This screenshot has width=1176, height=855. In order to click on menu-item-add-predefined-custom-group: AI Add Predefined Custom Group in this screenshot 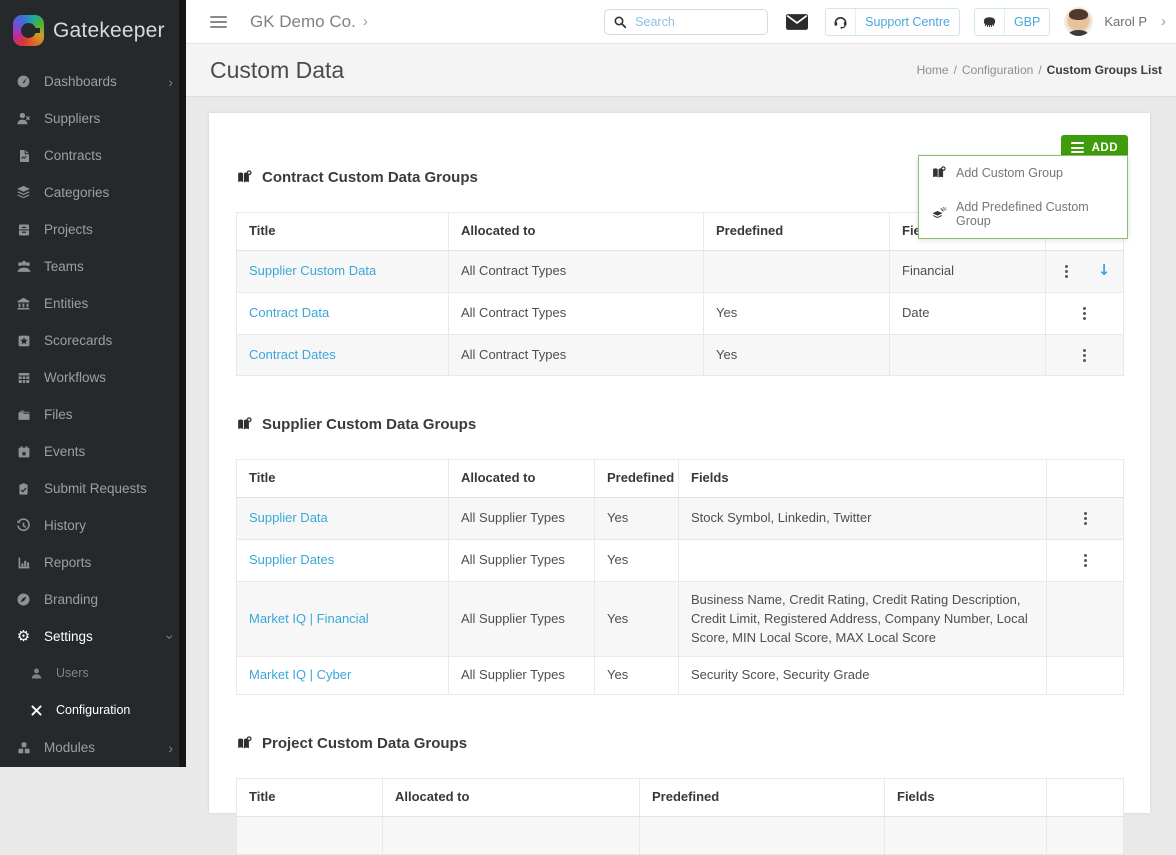, I will do `click(1023, 214)`.